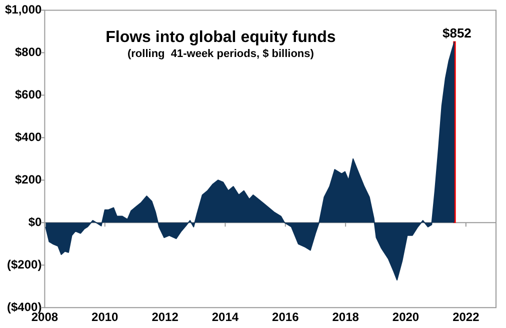  I want to click on x-tick-label: 2014, so click(225, 317).